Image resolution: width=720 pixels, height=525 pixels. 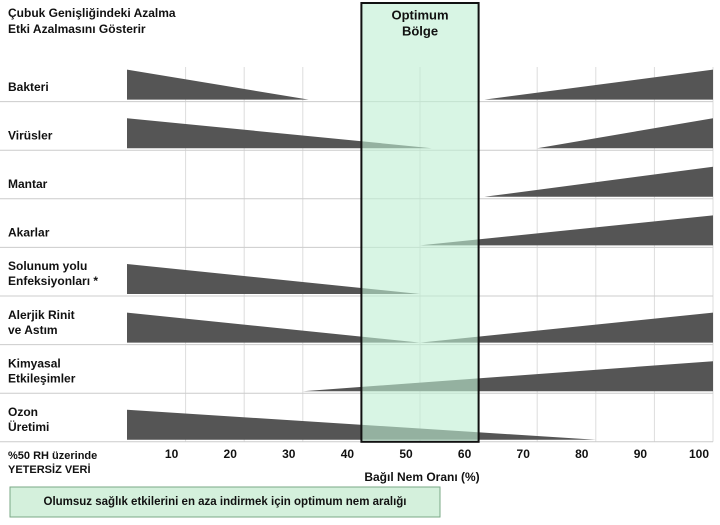 What do you see at coordinates (92, 13) in the screenshot?
I see `chart-title: Çubuk Genişliğindeki Azalma` at bounding box center [92, 13].